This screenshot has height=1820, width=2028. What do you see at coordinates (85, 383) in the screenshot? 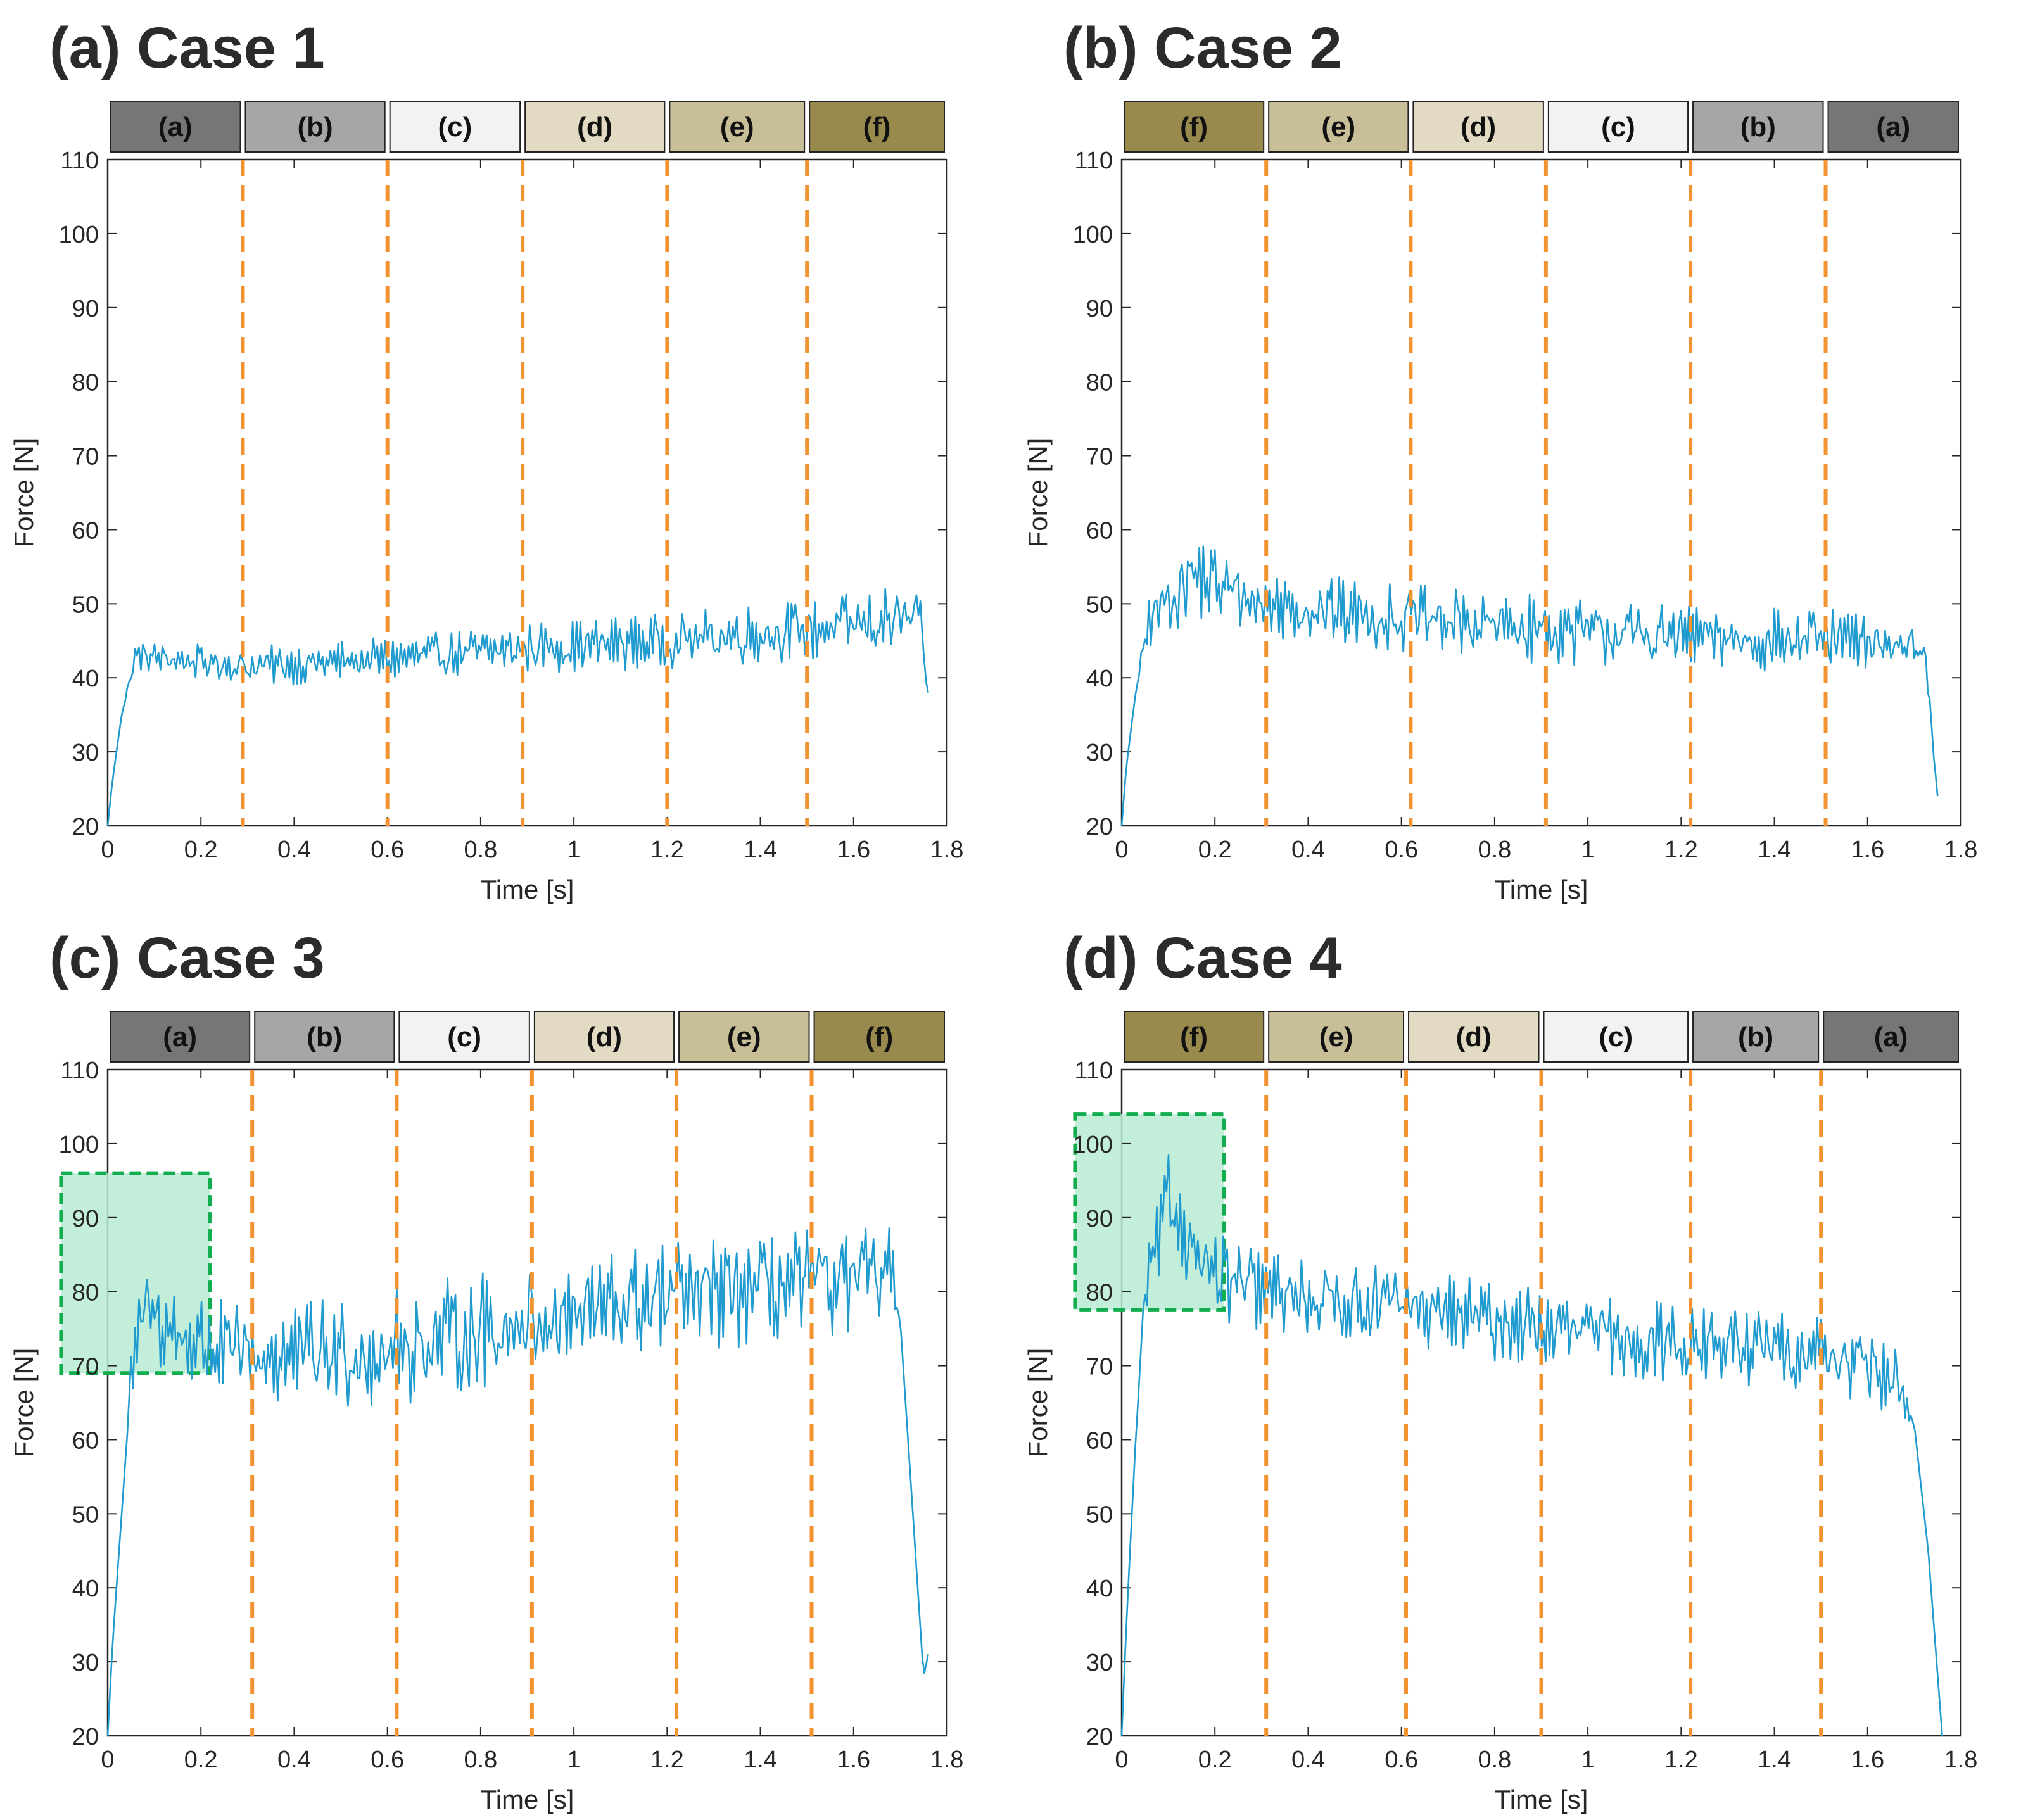
I see `y-tick-label: 80` at bounding box center [85, 383].